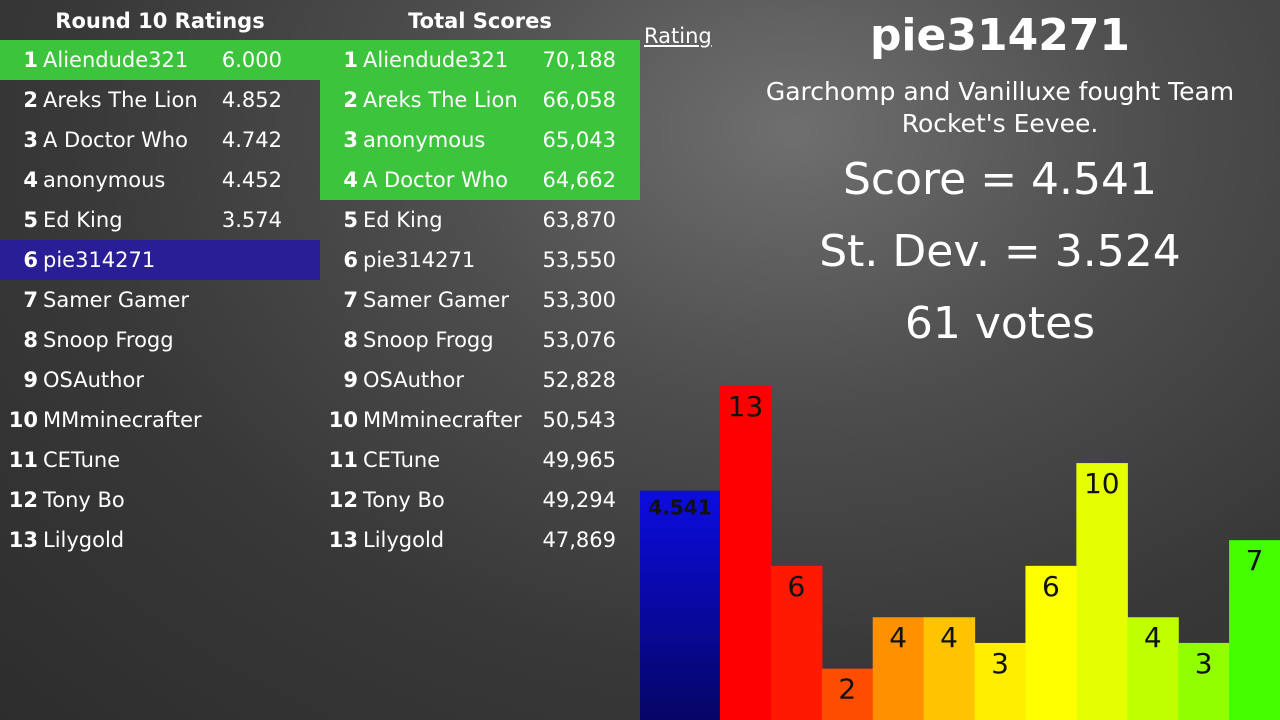 The width and height of the screenshot is (1280, 720). I want to click on ratings-row-username: Snoop Frogg, so click(108, 340).